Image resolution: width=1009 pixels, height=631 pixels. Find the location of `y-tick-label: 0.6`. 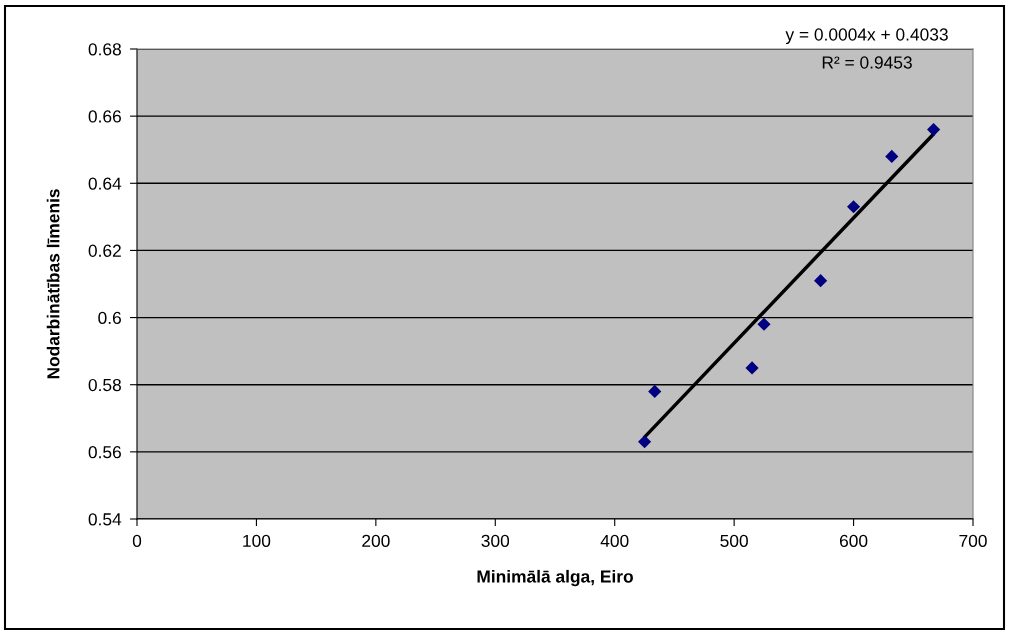

y-tick-label: 0.6 is located at coordinates (109, 318).